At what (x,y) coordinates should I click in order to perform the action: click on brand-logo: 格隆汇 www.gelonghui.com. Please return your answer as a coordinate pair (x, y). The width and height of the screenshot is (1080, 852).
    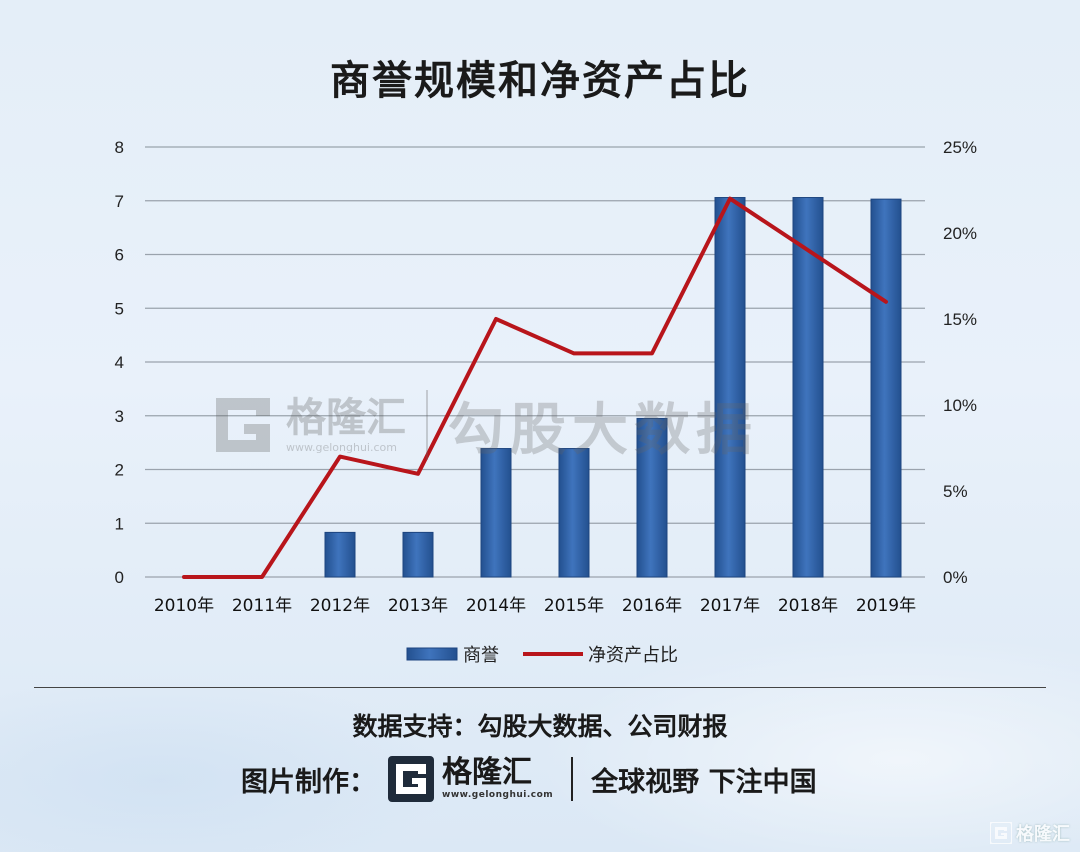
    Looking at the image, I should click on (470, 779).